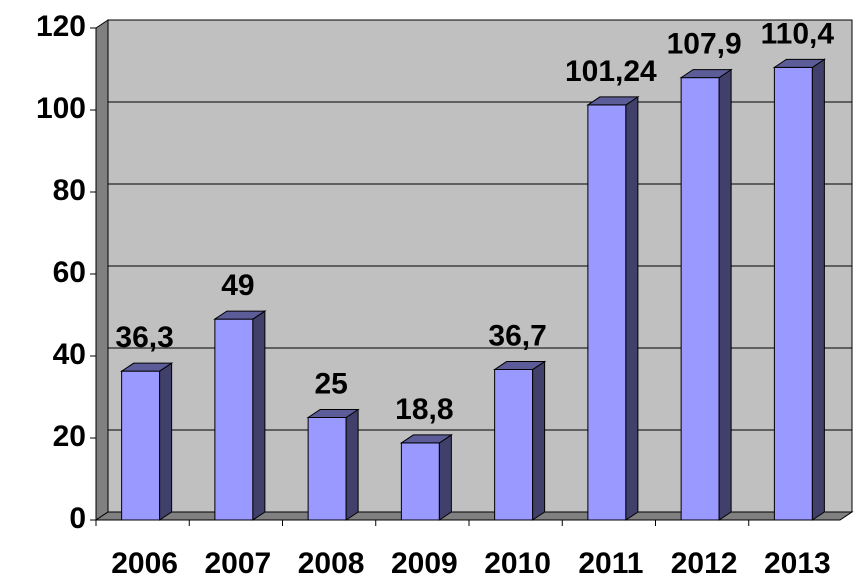  Describe the element at coordinates (77, 518) in the screenshot. I see `y-tick-label: 0` at that location.